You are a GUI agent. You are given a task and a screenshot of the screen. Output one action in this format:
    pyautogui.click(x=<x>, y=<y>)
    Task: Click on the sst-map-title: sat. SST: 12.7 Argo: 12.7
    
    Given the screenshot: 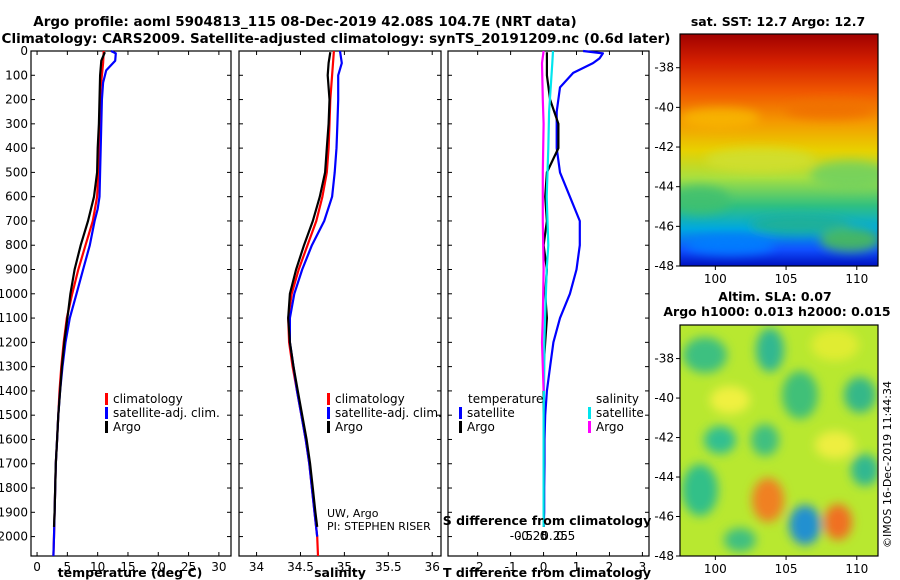 What is the action you would take?
    pyautogui.click(x=778, y=21)
    